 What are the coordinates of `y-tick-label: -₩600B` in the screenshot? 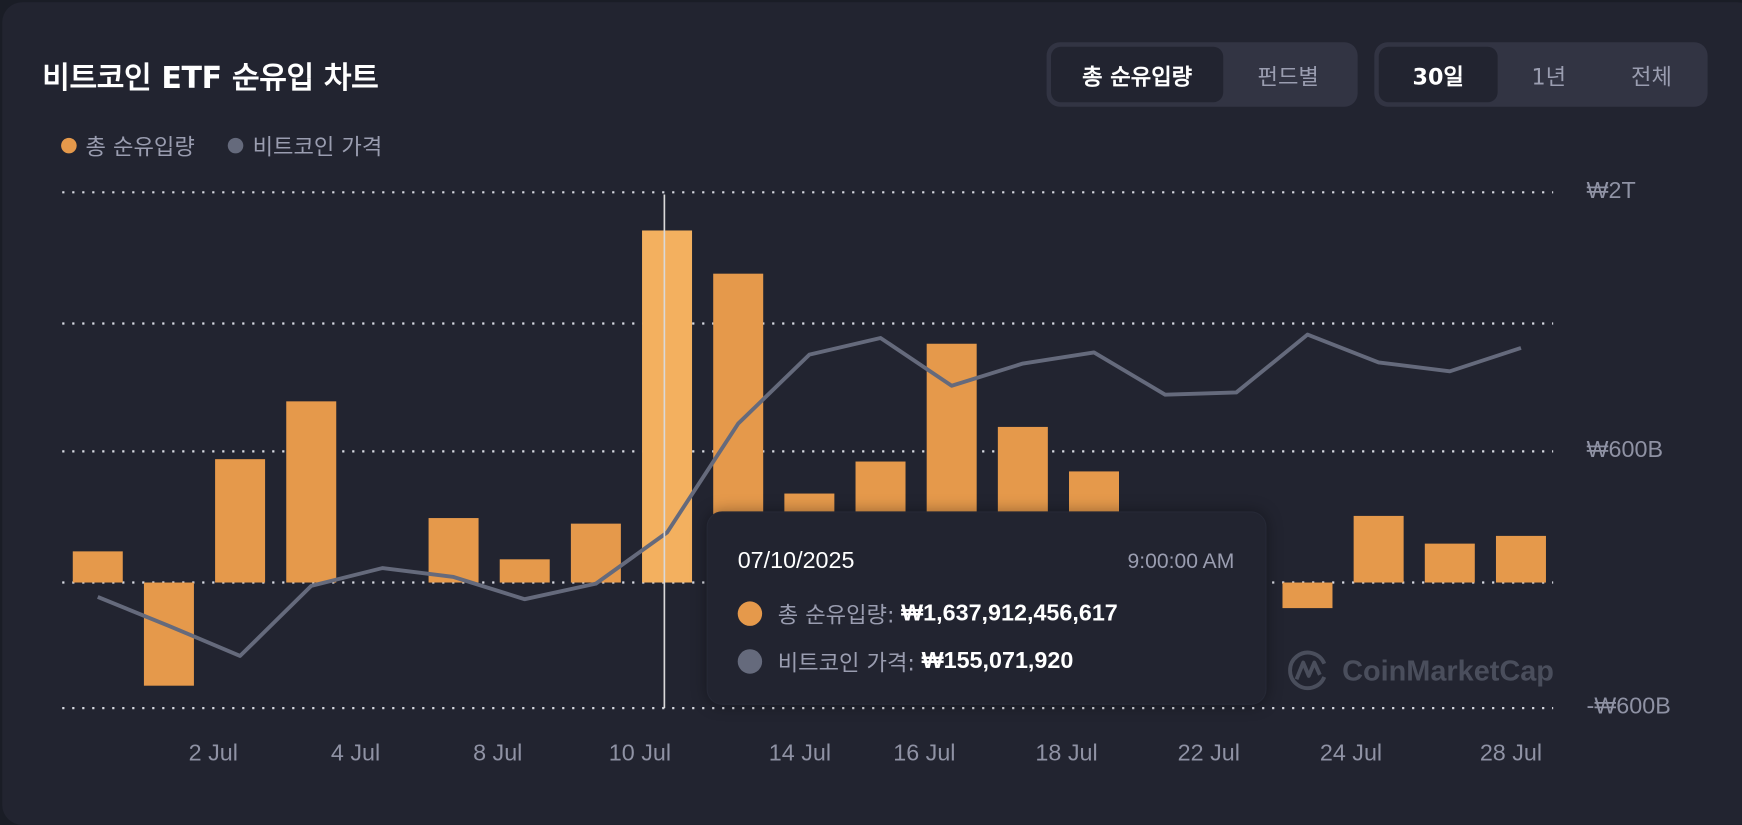 It's located at (1628, 706).